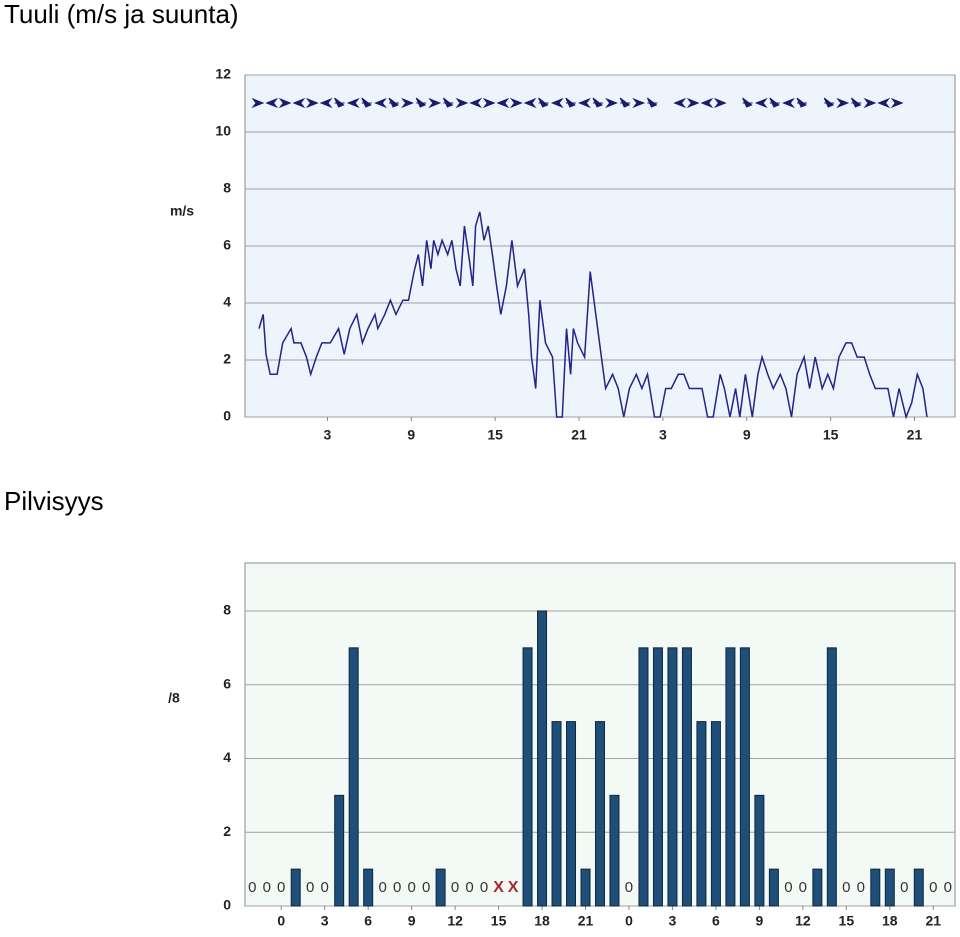  I want to click on x-tick-label: 21, so click(579, 435).